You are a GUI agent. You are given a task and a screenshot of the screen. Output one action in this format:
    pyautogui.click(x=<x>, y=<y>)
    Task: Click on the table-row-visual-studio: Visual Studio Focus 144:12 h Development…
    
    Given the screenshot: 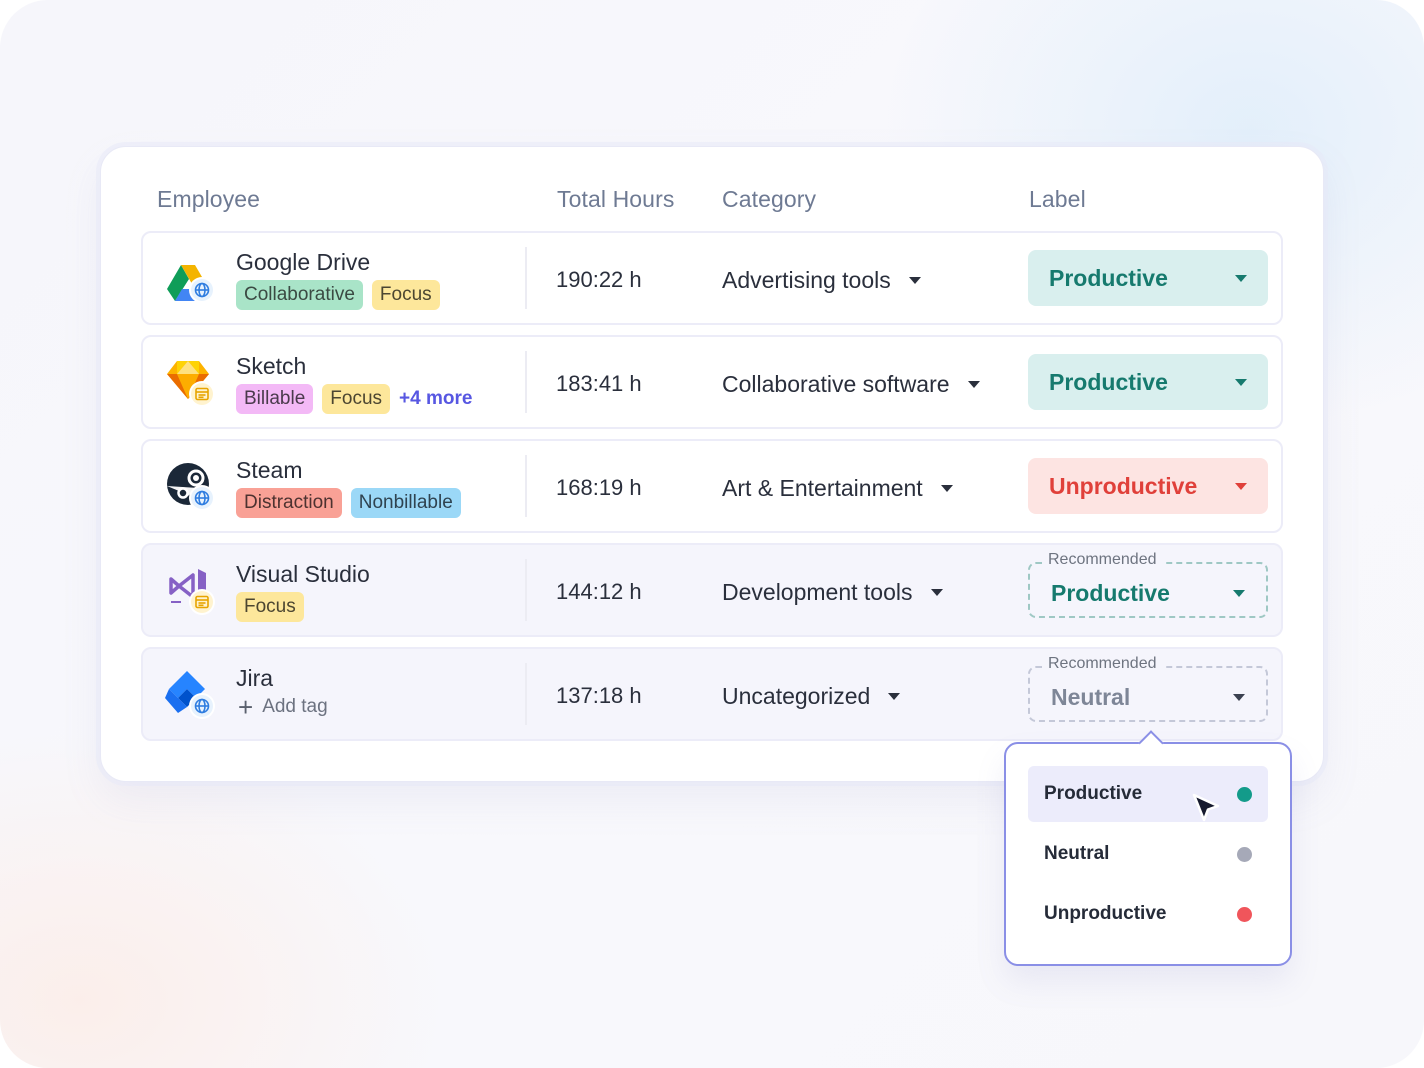 What is the action you would take?
    pyautogui.click(x=712, y=590)
    